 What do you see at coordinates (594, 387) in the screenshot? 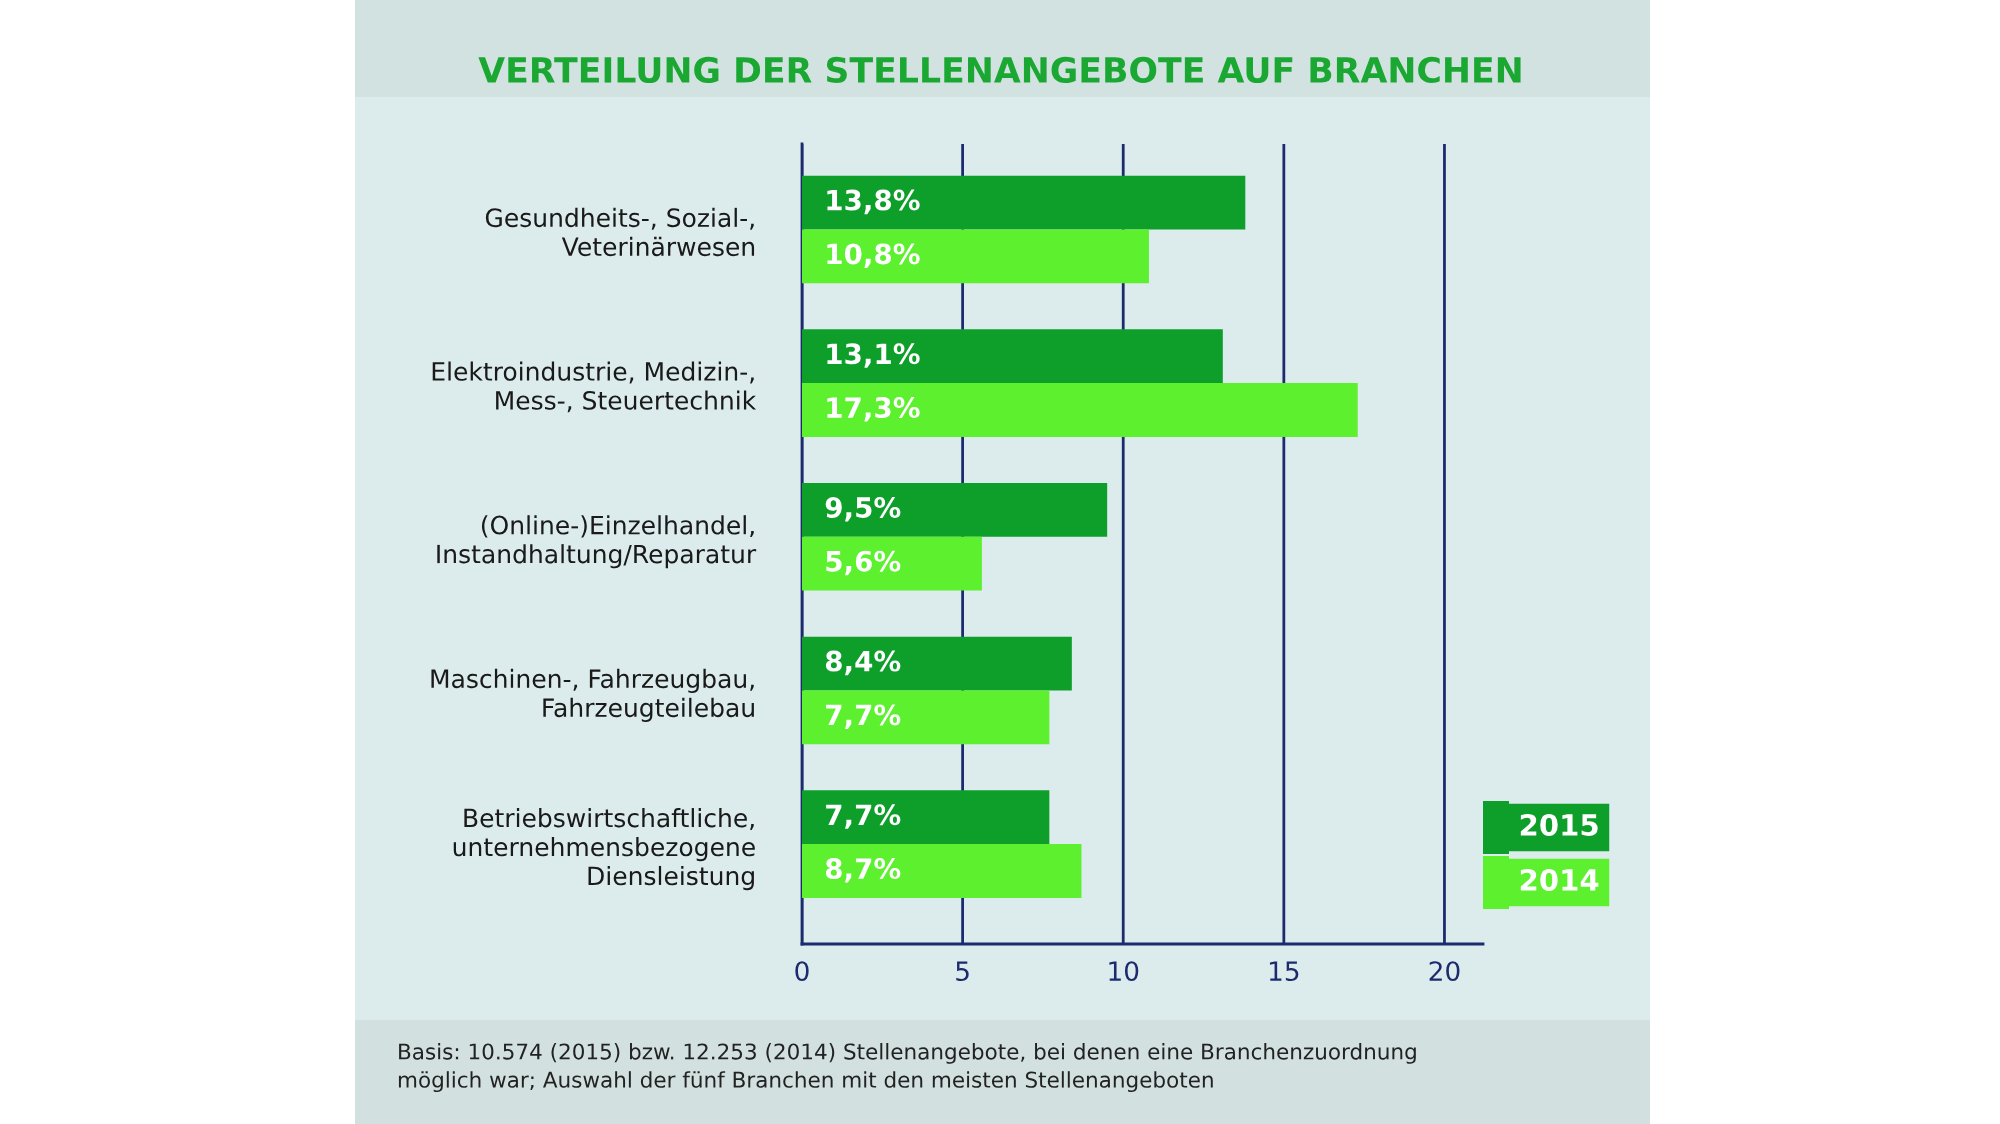
I see `y-tick-label: Elektroindustrie, Medizin-, Mess-, Steuertechnik` at bounding box center [594, 387].